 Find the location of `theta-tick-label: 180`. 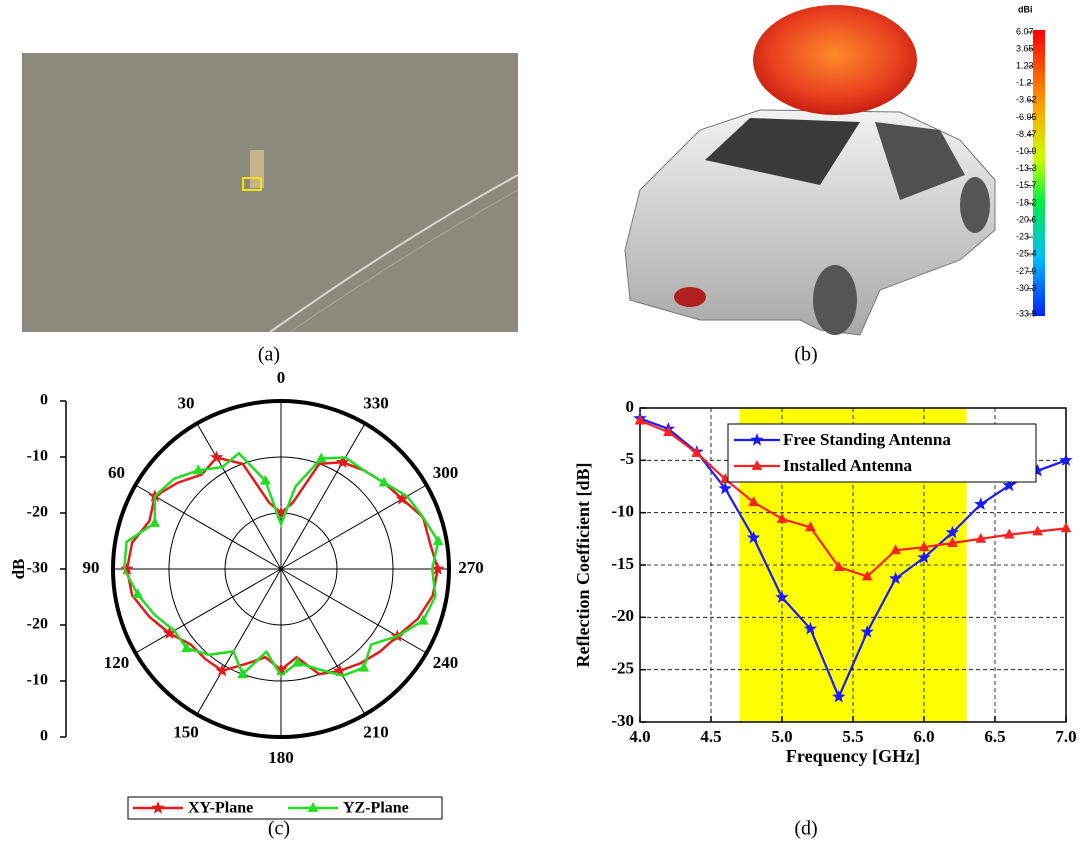

theta-tick-label: 180 is located at coordinates (281, 757).